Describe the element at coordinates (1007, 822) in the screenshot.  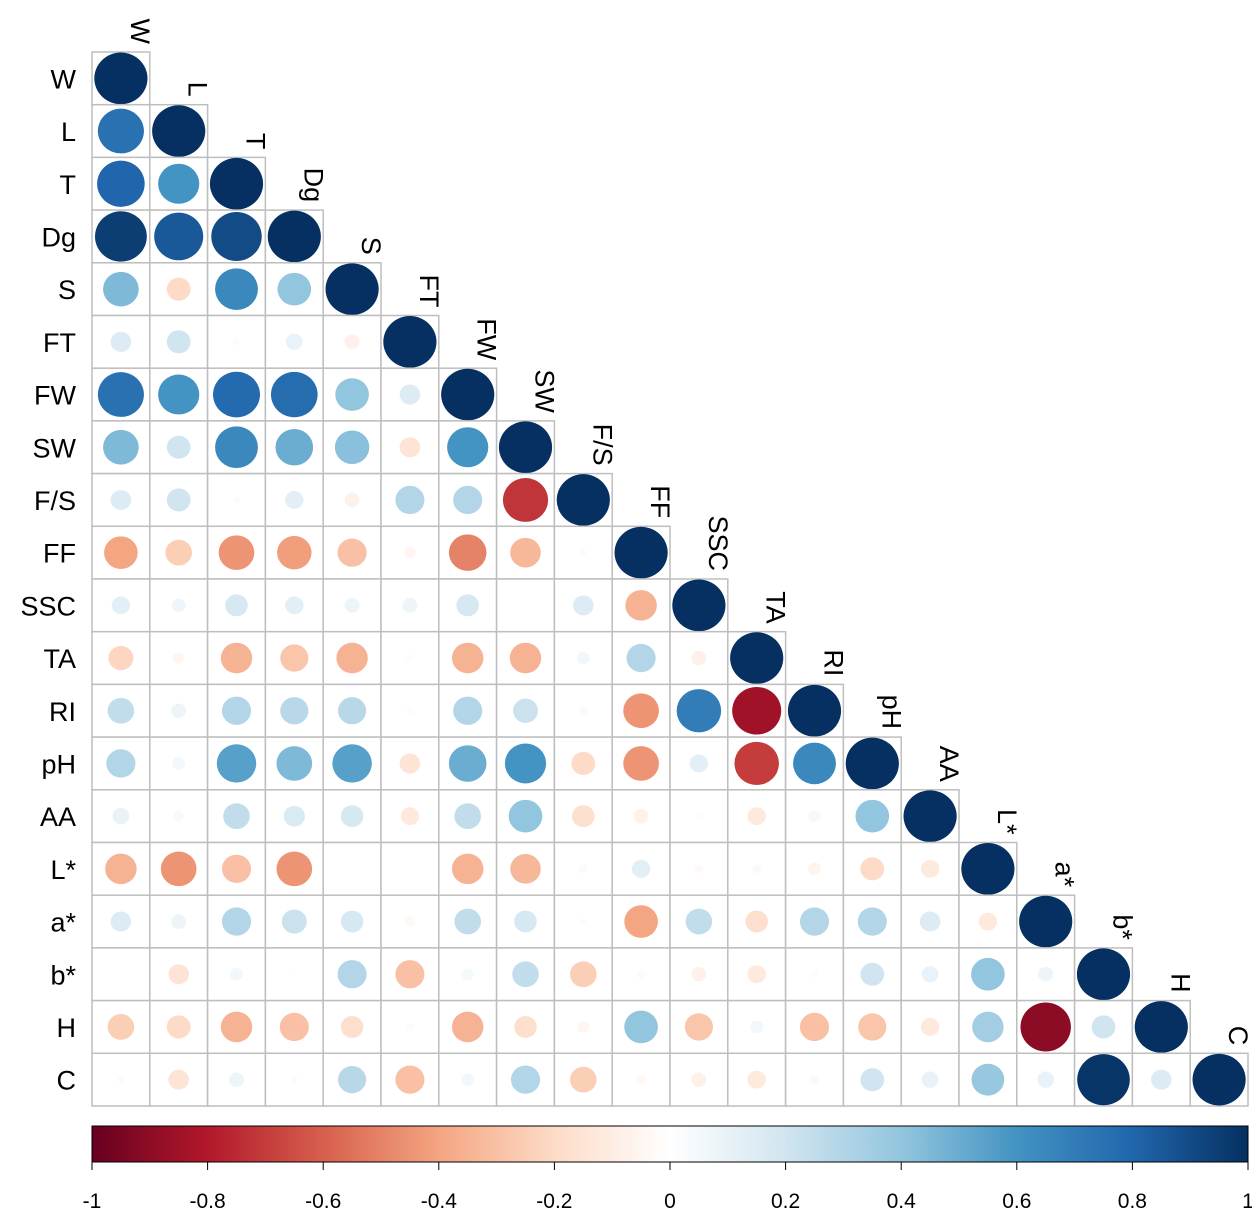
I see `column-label: L*` at that location.